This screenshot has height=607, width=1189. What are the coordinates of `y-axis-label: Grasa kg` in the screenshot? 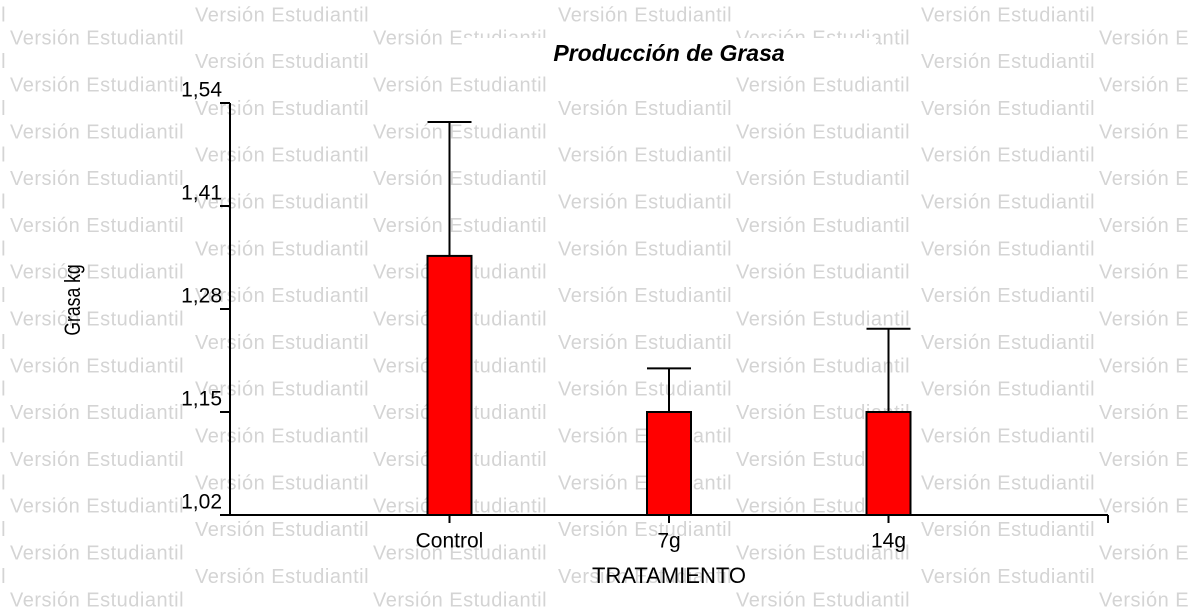 It's located at (73, 299).